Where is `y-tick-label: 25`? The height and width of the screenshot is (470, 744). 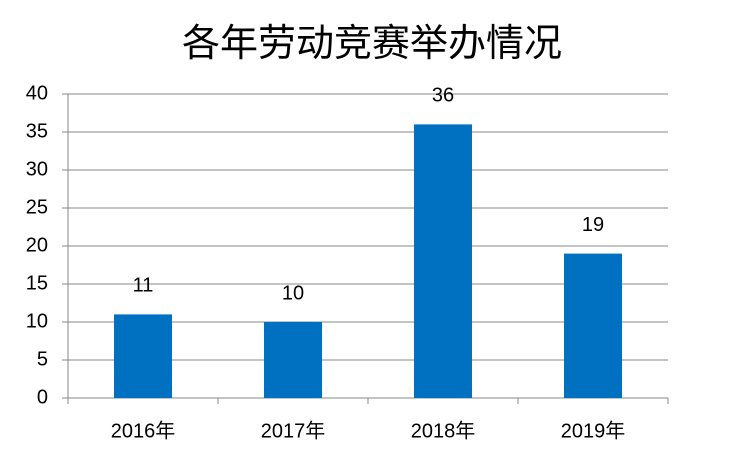 y-tick-label: 25 is located at coordinates (37, 207).